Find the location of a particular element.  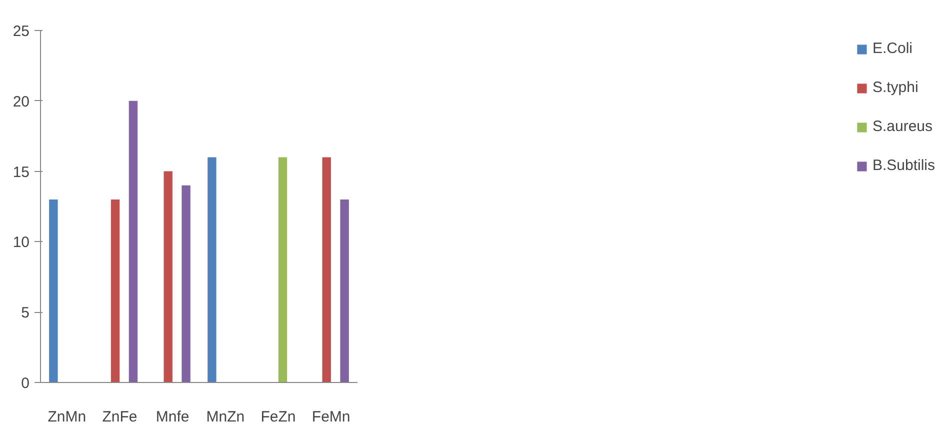

y-tick-label: 10 is located at coordinates (21, 243).